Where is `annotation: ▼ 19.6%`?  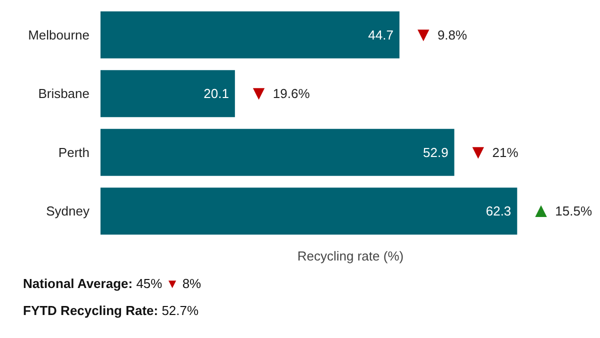
annotation: ▼ 19.6% is located at coordinates (279, 93).